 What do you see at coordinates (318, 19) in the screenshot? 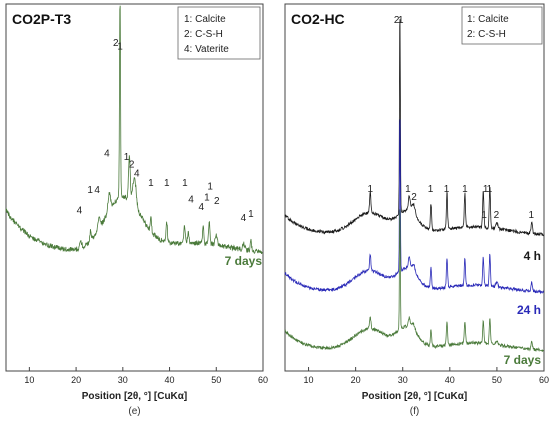
I see `chart-title: CO2-HC` at bounding box center [318, 19].